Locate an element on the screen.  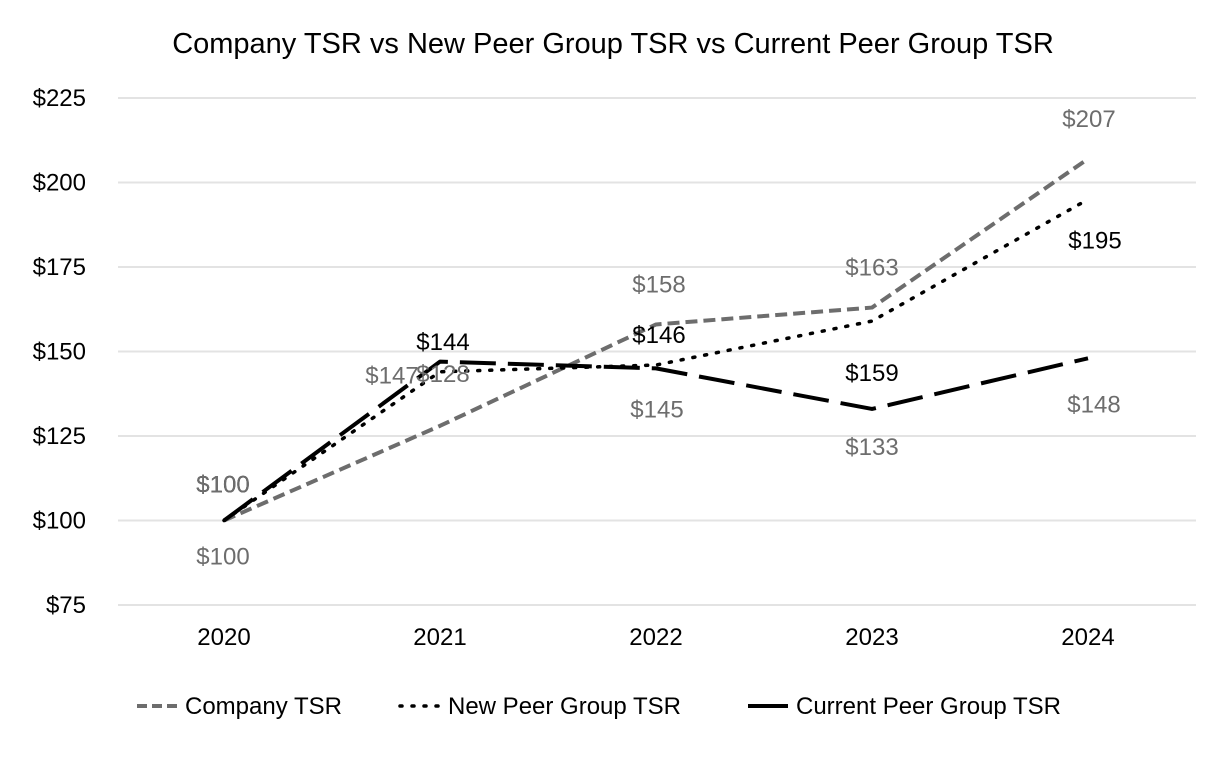
data-label: $128 is located at coordinates (442, 374).